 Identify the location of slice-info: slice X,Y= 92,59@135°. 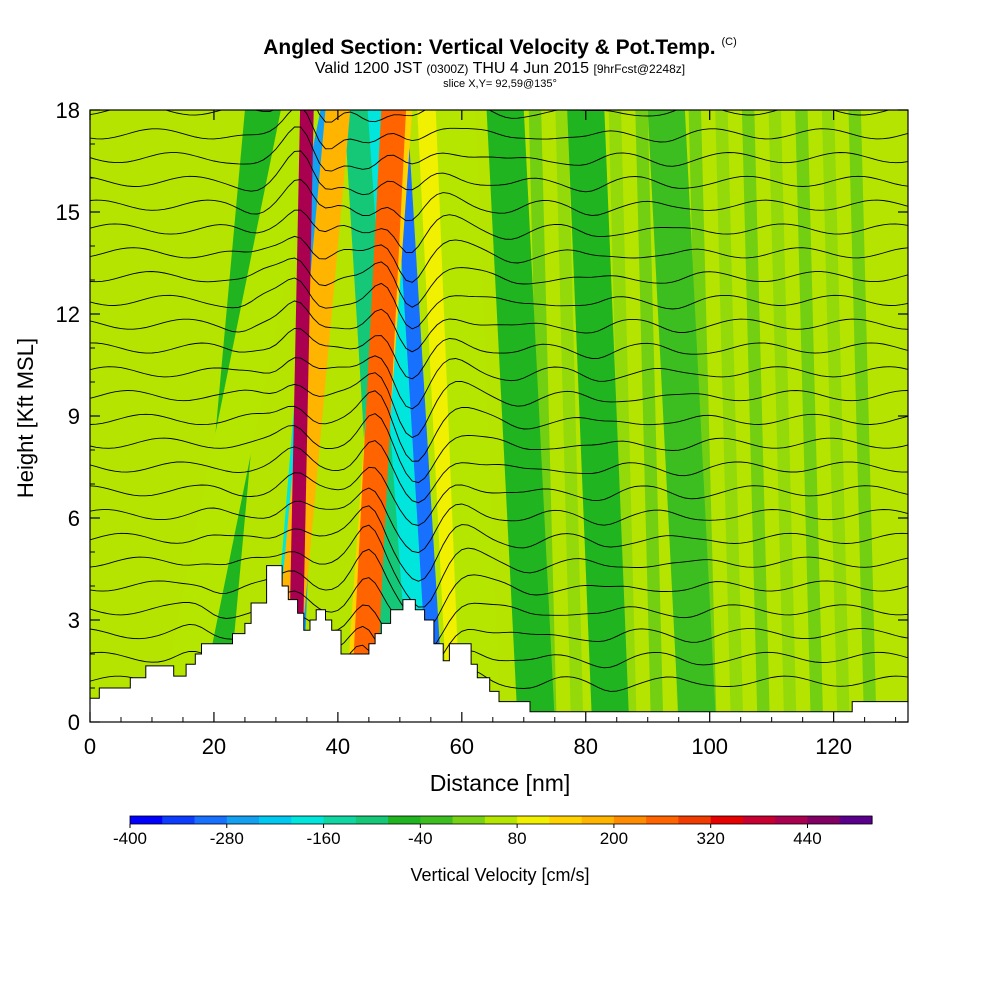
(500, 84).